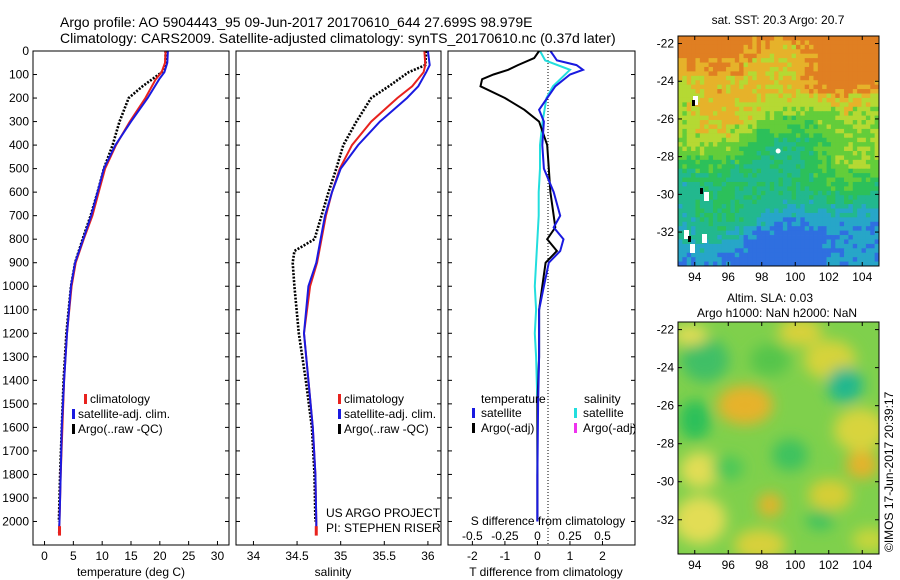  I want to click on sst-map-frame, so click(778, 151).